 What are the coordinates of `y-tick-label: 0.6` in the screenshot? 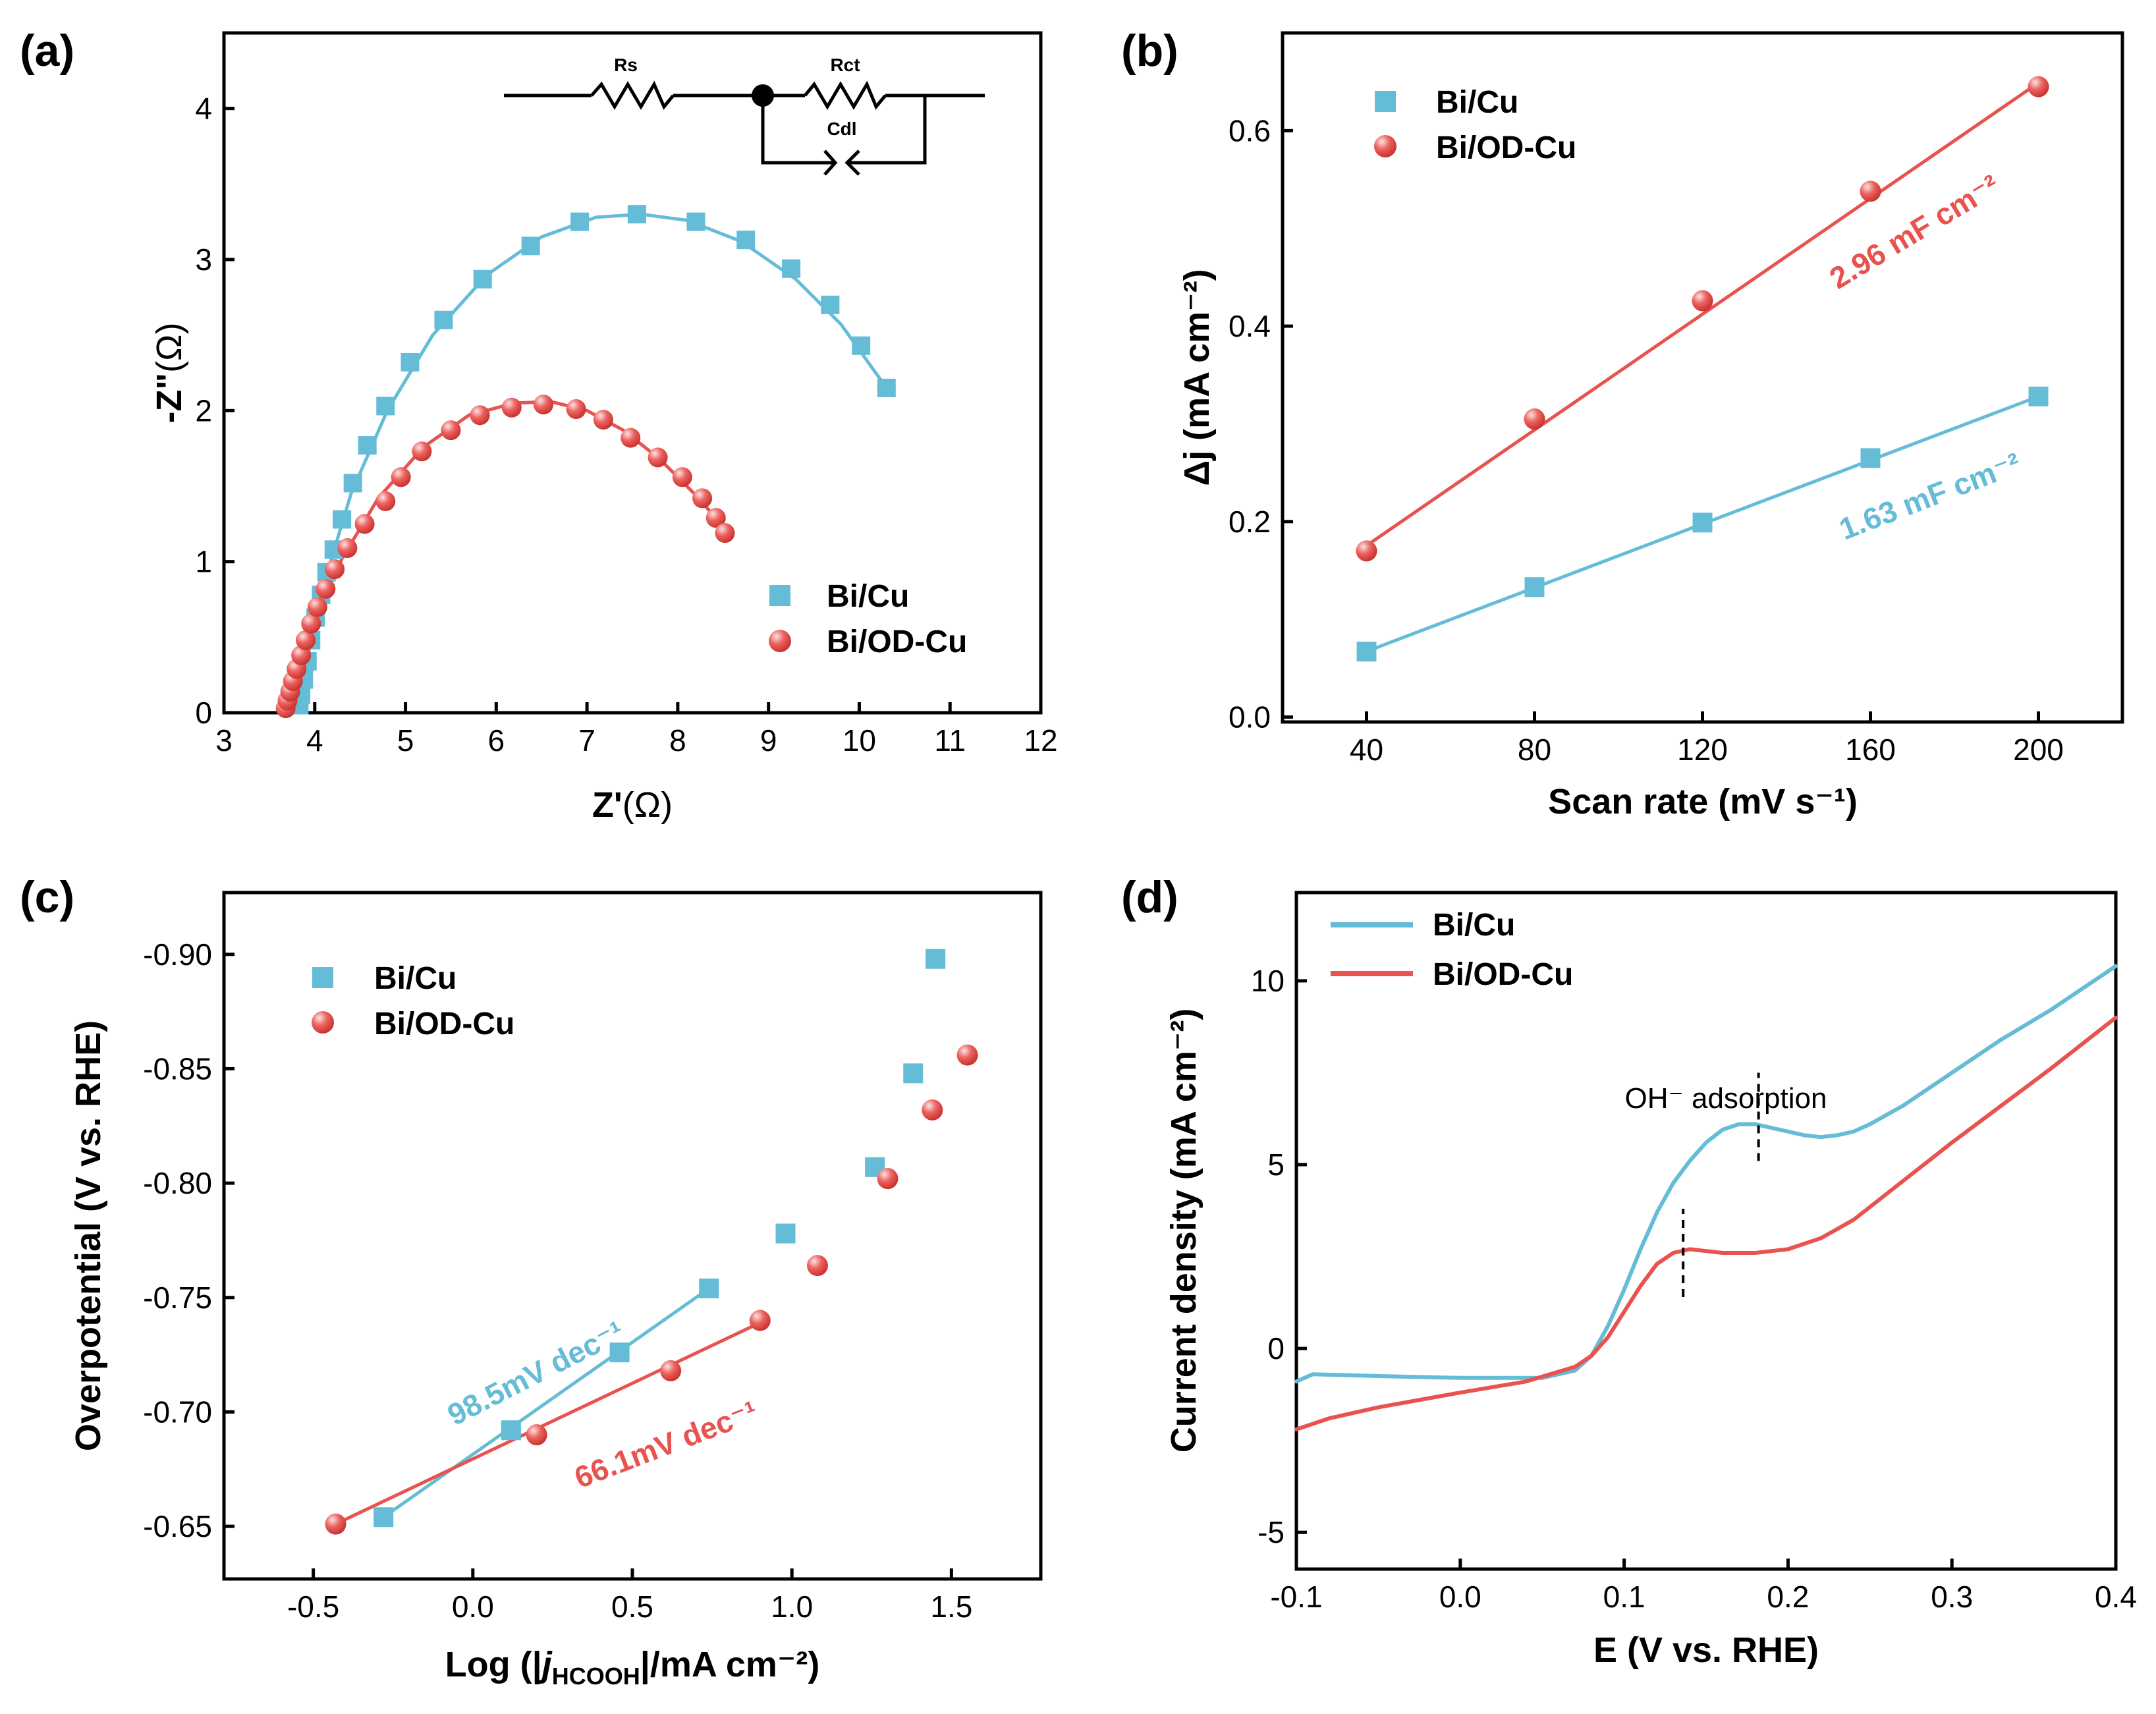 It's located at (1250, 130).